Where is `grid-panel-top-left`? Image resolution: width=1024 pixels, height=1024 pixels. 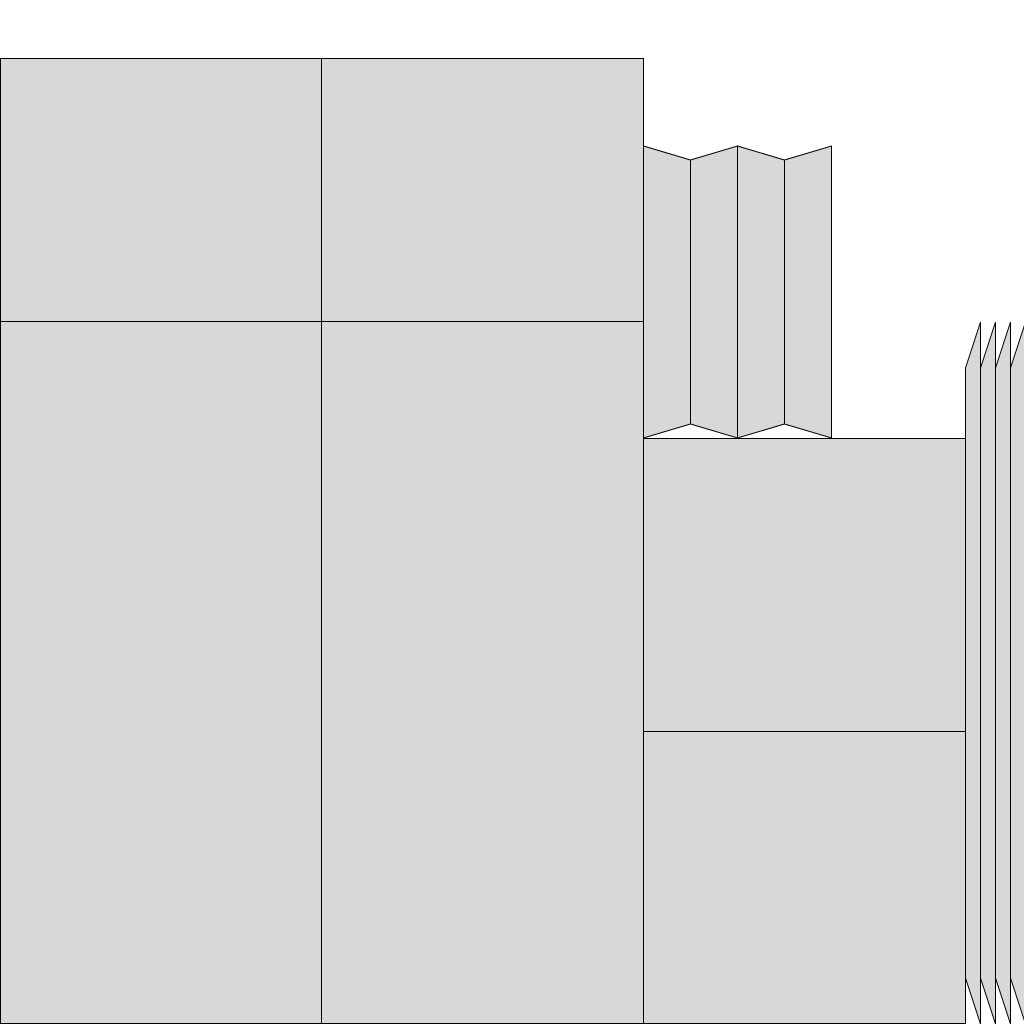
grid-panel-top-left is located at coordinates (161, 190).